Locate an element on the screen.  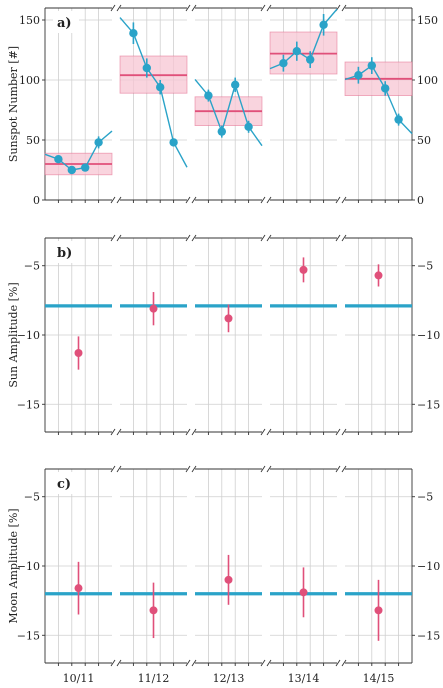
y-tick-label-left: 100 is located at coordinates (29, 80).